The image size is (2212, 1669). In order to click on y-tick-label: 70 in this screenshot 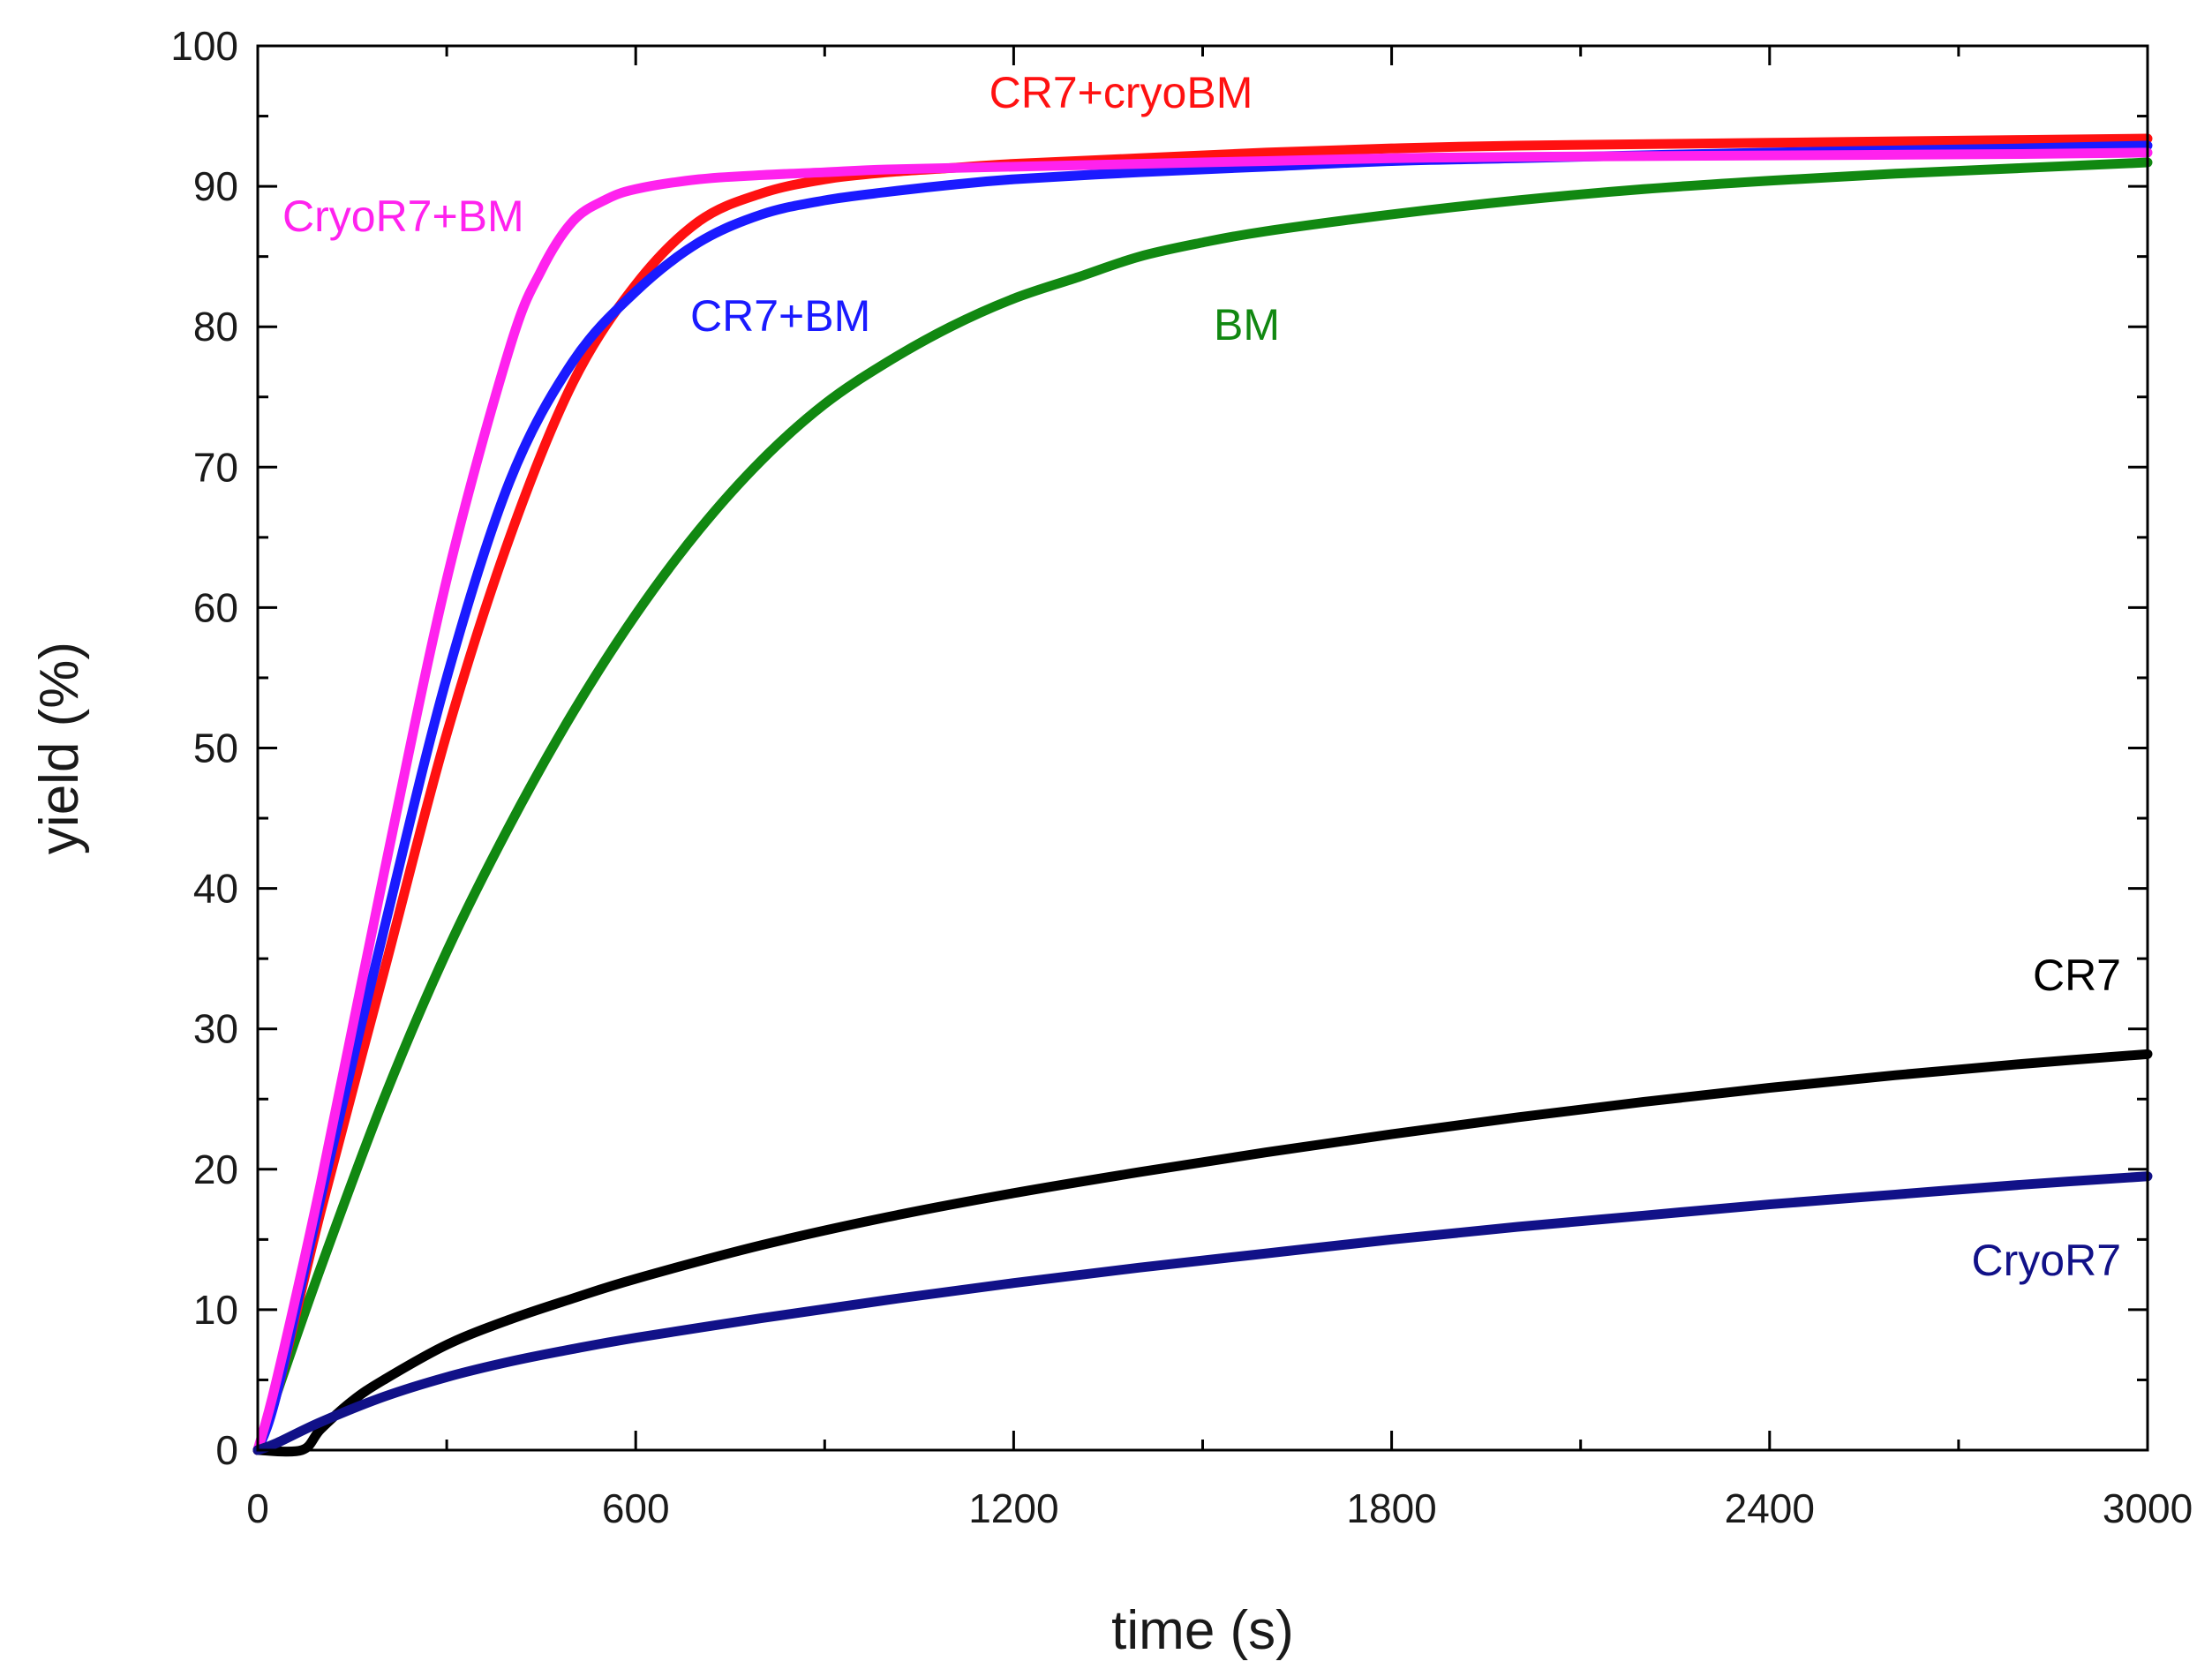, I will do `click(215, 467)`.